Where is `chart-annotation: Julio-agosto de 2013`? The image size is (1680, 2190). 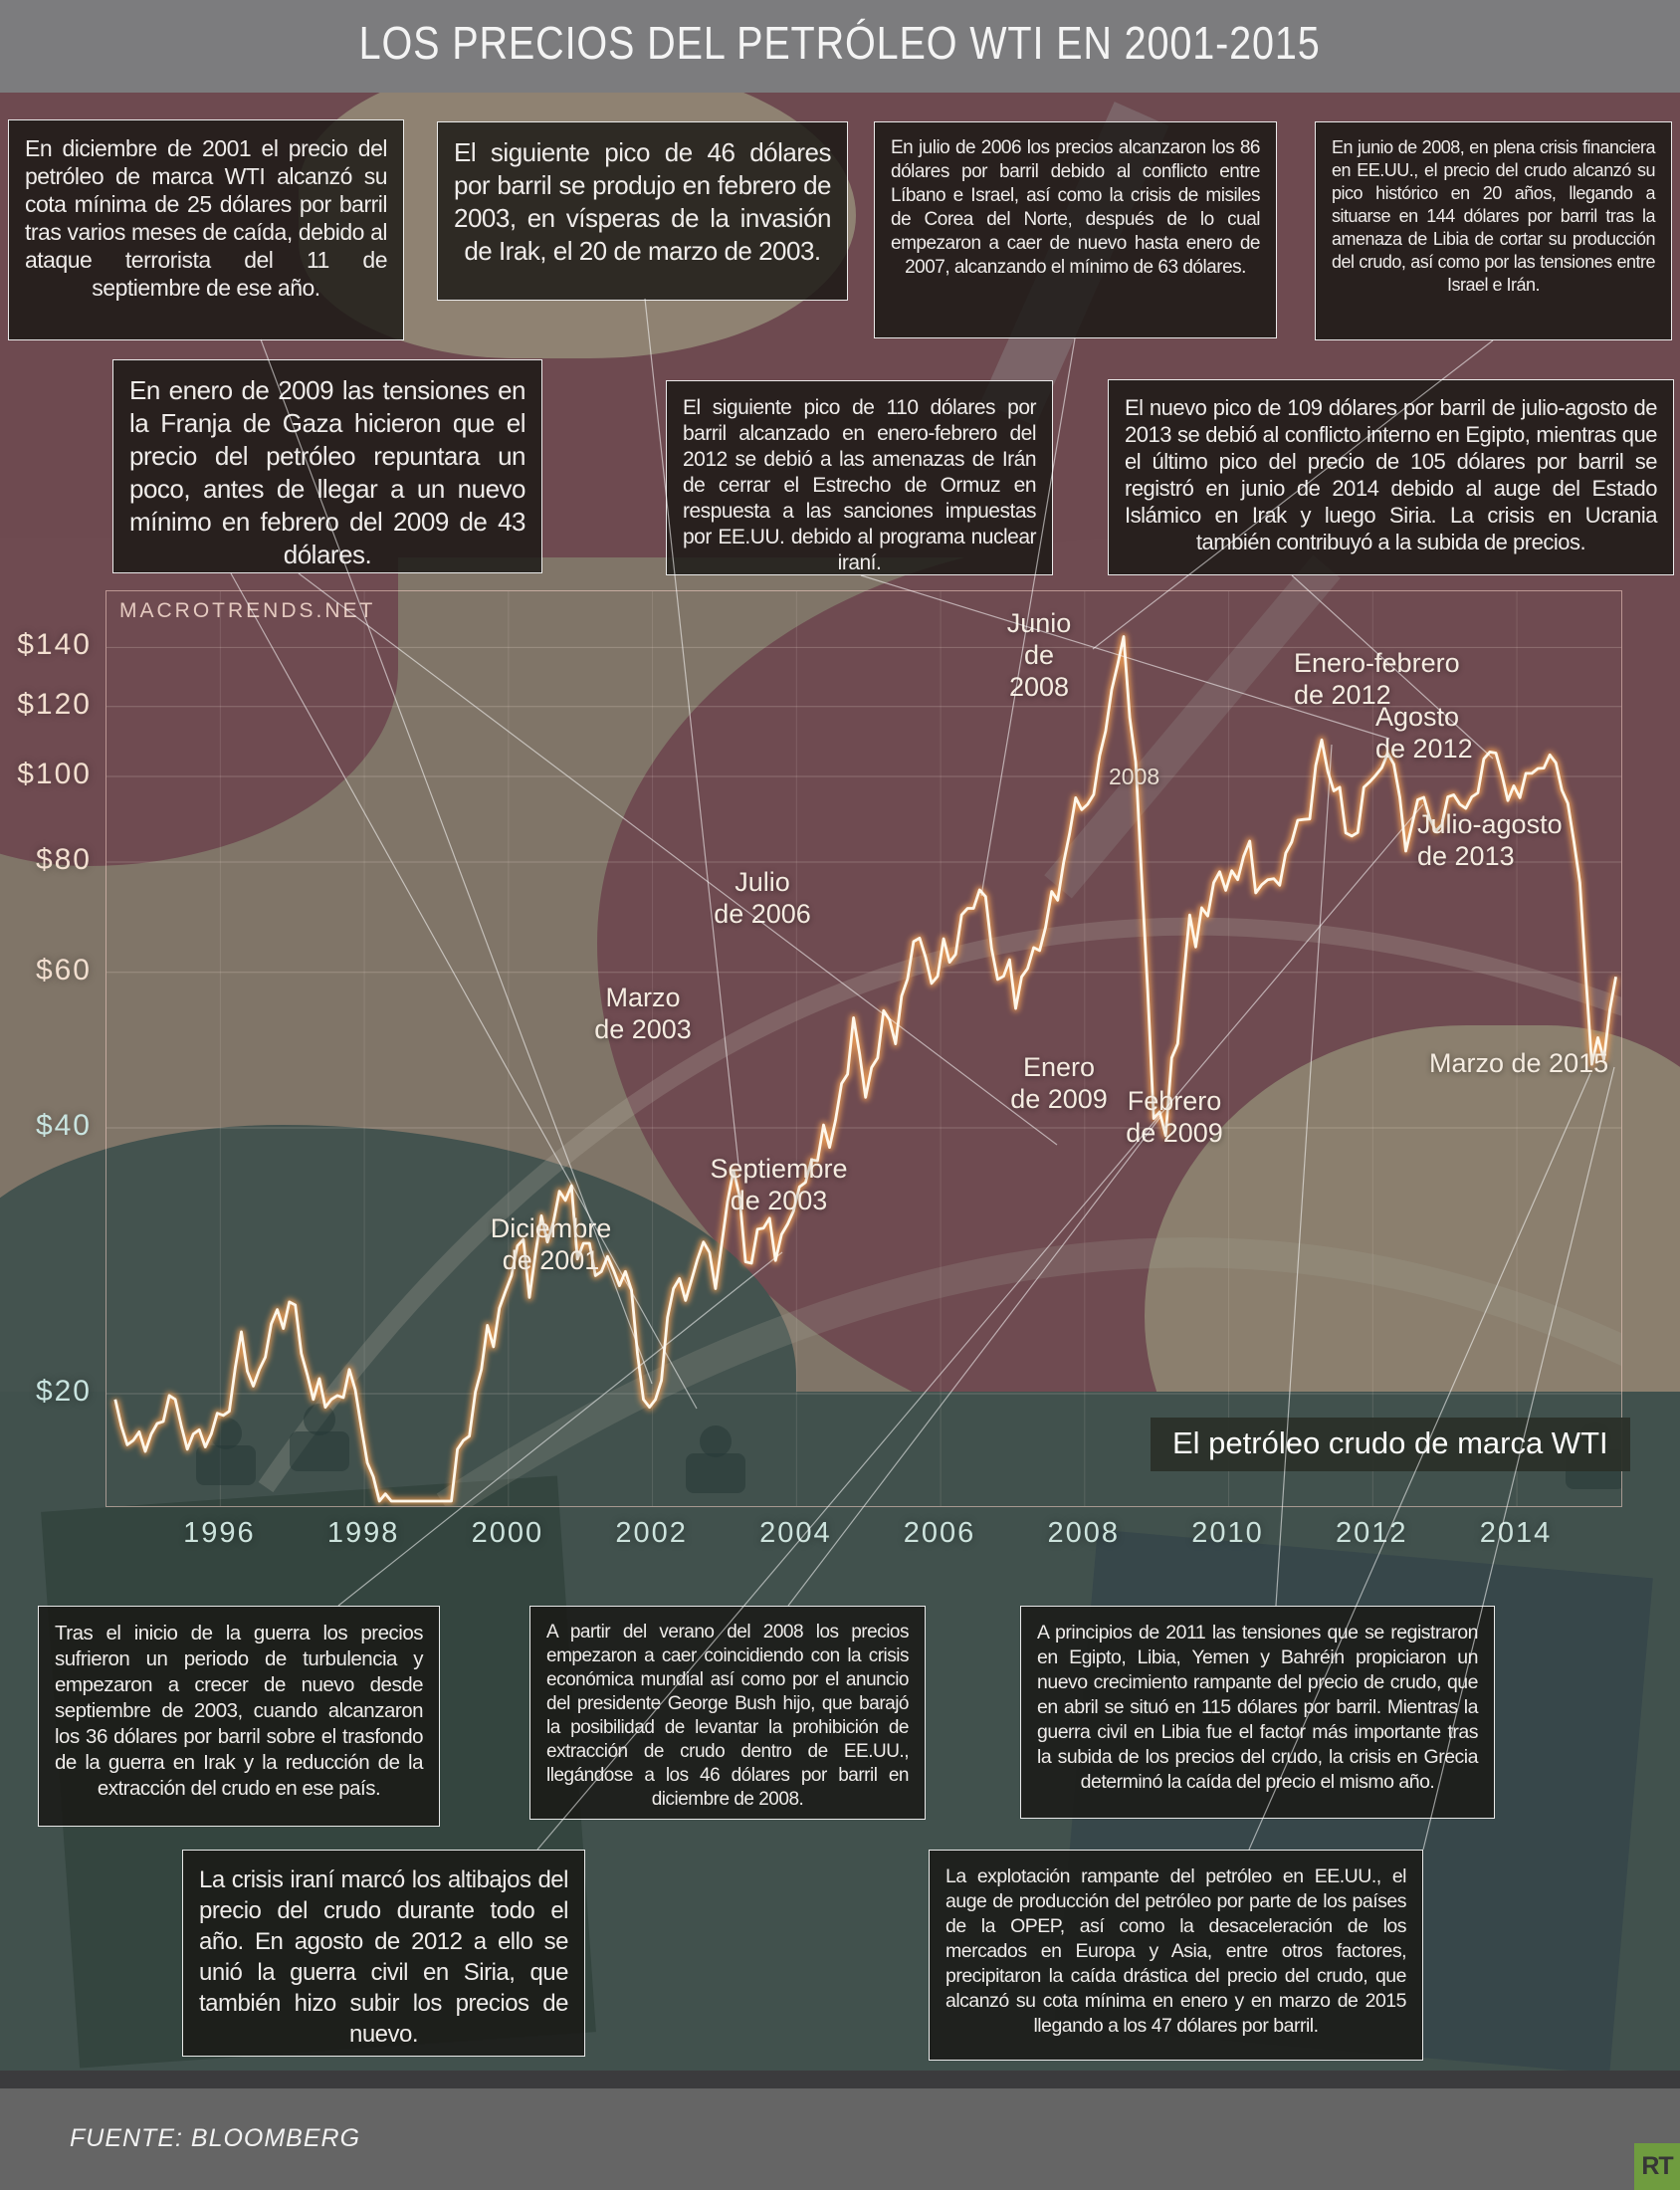
chart-annotation: Julio-agosto de 2013 is located at coordinates (1490, 840).